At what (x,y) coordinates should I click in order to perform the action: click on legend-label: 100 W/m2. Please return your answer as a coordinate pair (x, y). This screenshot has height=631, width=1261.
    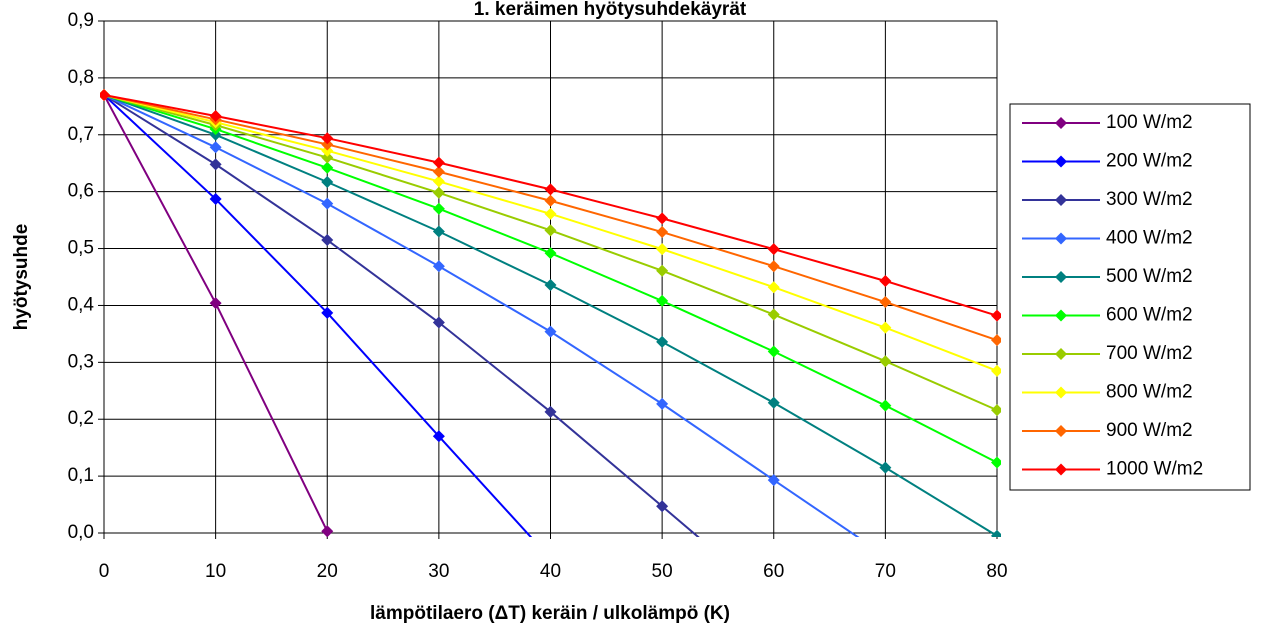
    Looking at the image, I should click on (1149, 122).